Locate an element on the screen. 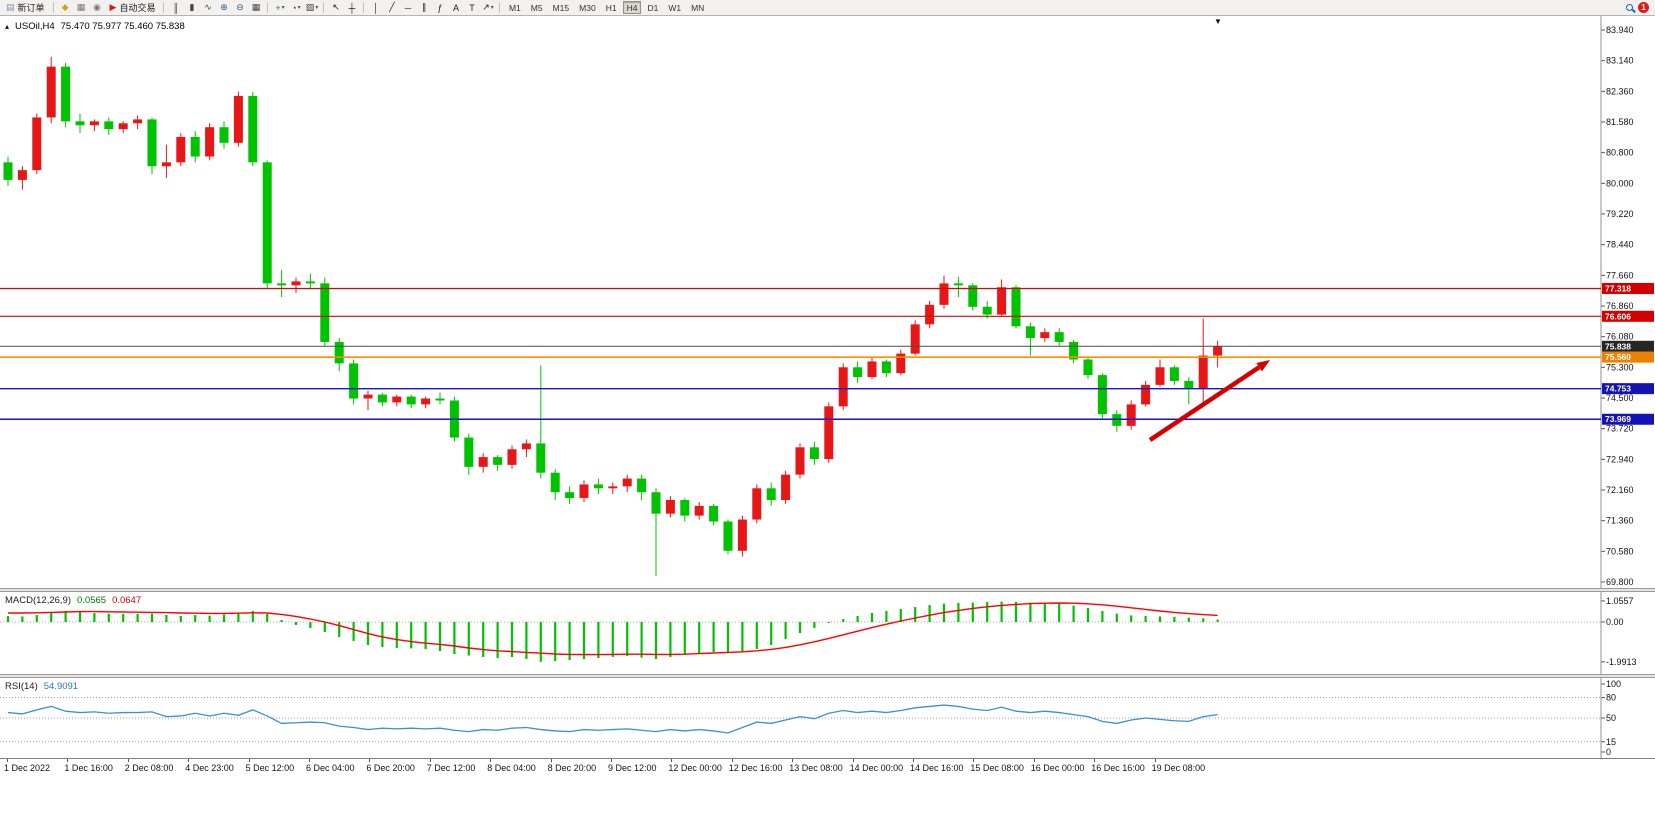 The image size is (1655, 819). price-axis-label: 76.080 is located at coordinates (1620, 337).